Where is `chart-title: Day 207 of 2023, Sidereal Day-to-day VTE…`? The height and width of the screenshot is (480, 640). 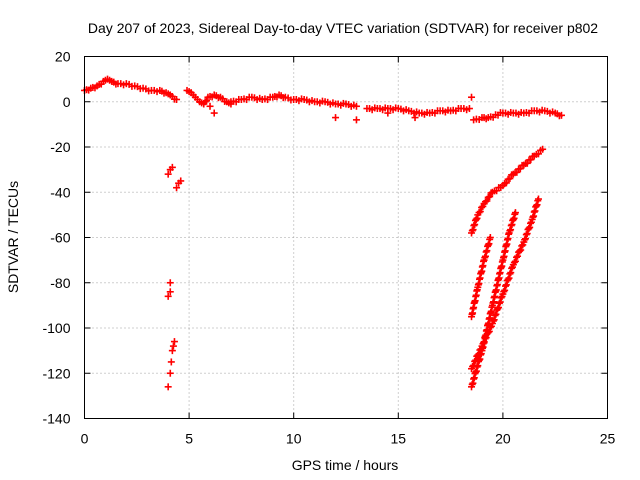
chart-title: Day 207 of 2023, Sidereal Day-to-day VTE… is located at coordinates (343, 28).